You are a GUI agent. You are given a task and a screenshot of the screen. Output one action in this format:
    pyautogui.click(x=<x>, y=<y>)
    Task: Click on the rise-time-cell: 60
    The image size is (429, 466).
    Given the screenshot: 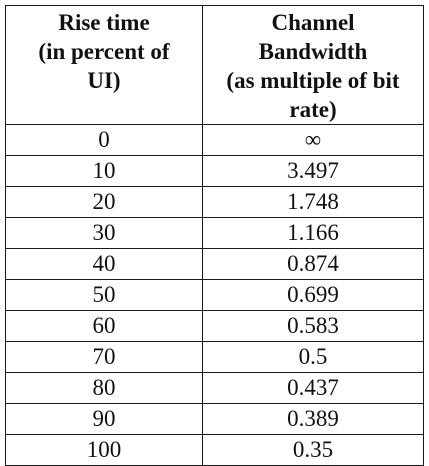 What is the action you would take?
    pyautogui.click(x=104, y=326)
    